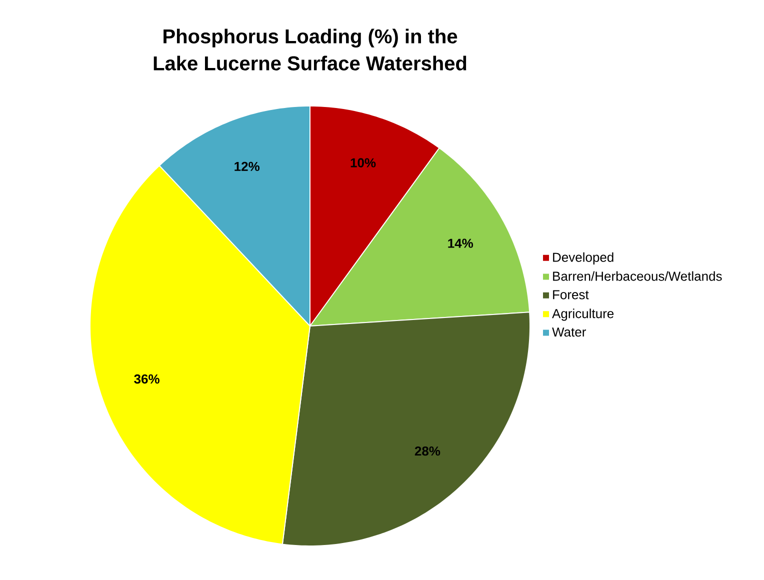 This screenshot has width=764, height=580. What do you see at coordinates (363, 163) in the screenshot?
I see `data-label: 10%` at bounding box center [363, 163].